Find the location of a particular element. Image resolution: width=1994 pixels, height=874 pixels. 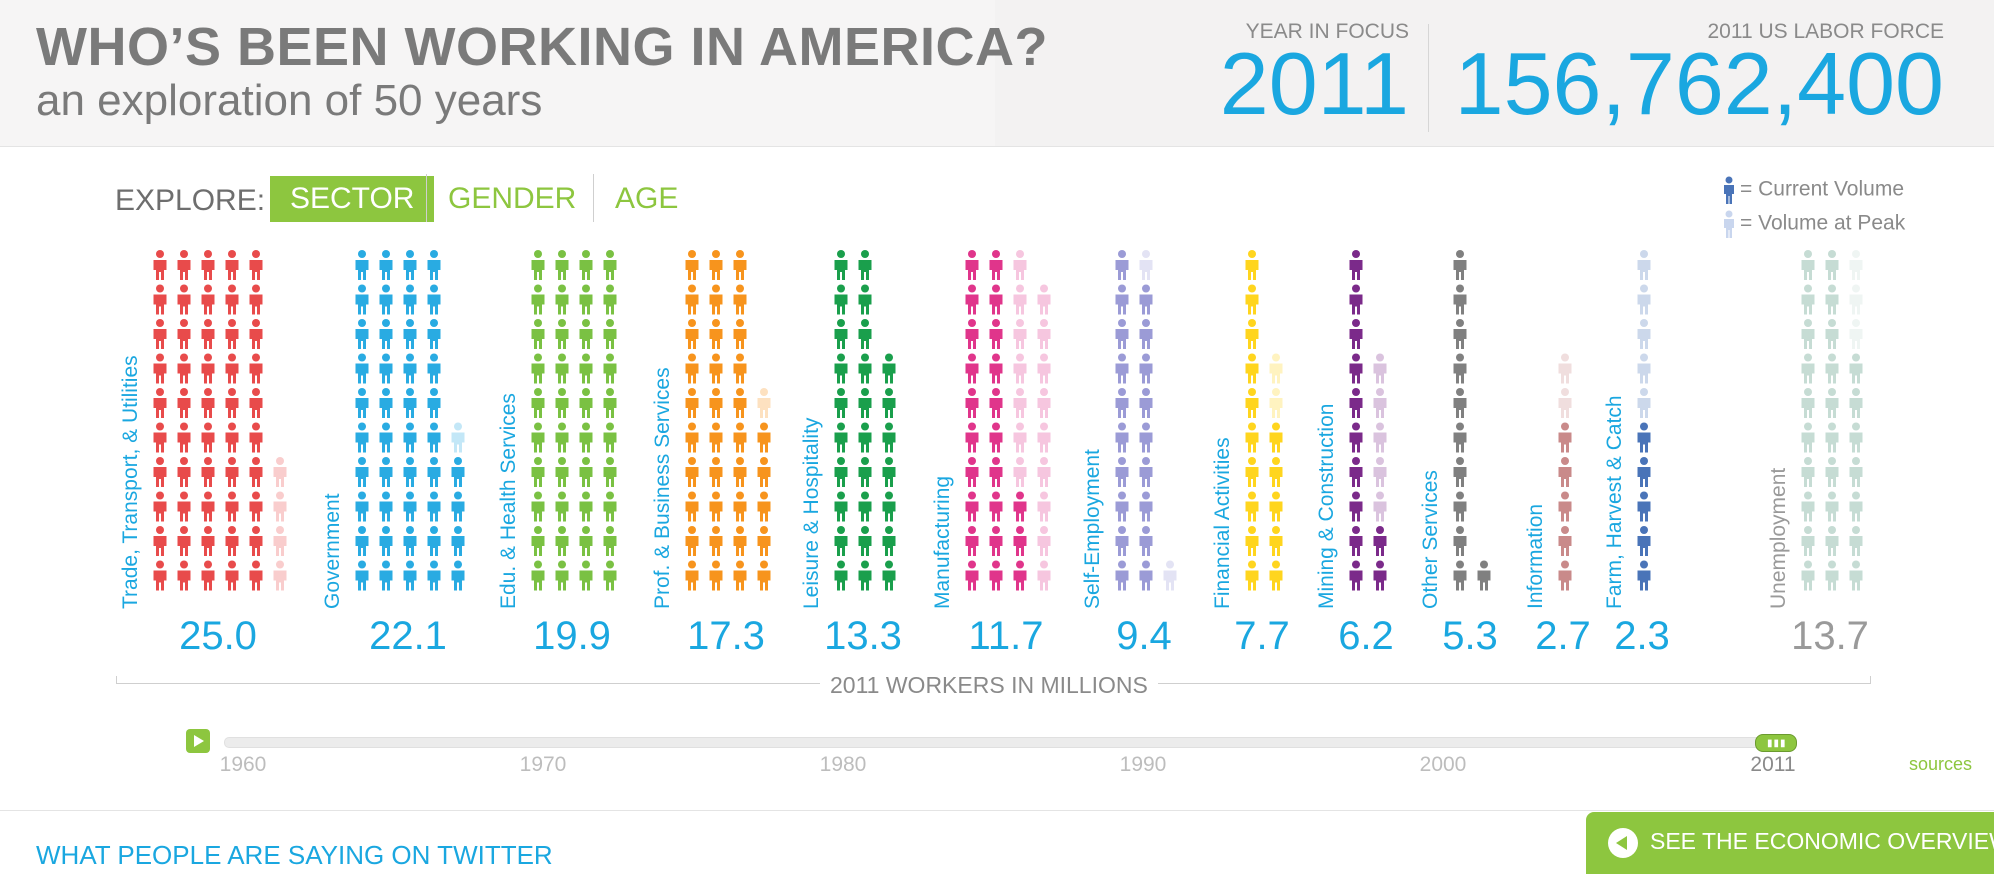

tab-divider is located at coordinates (426, 198).